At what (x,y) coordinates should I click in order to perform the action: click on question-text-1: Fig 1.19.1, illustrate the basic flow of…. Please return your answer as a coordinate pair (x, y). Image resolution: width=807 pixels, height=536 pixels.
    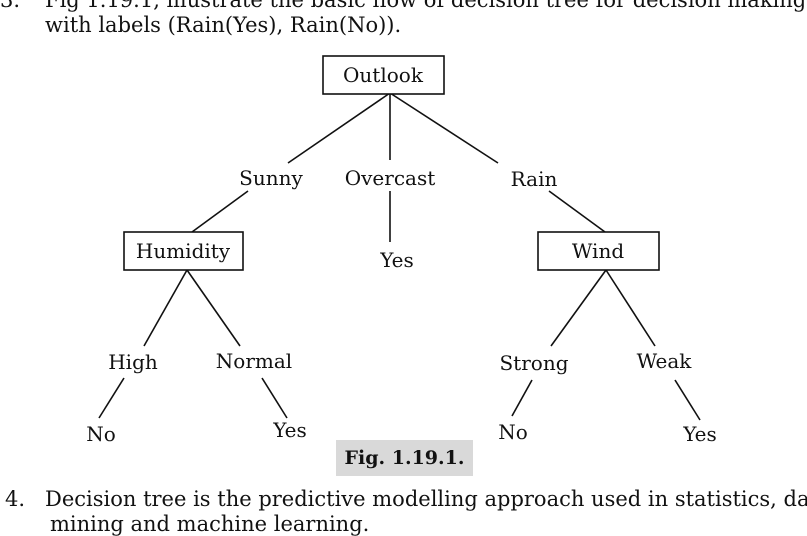
    Looking at the image, I should click on (426, 6).